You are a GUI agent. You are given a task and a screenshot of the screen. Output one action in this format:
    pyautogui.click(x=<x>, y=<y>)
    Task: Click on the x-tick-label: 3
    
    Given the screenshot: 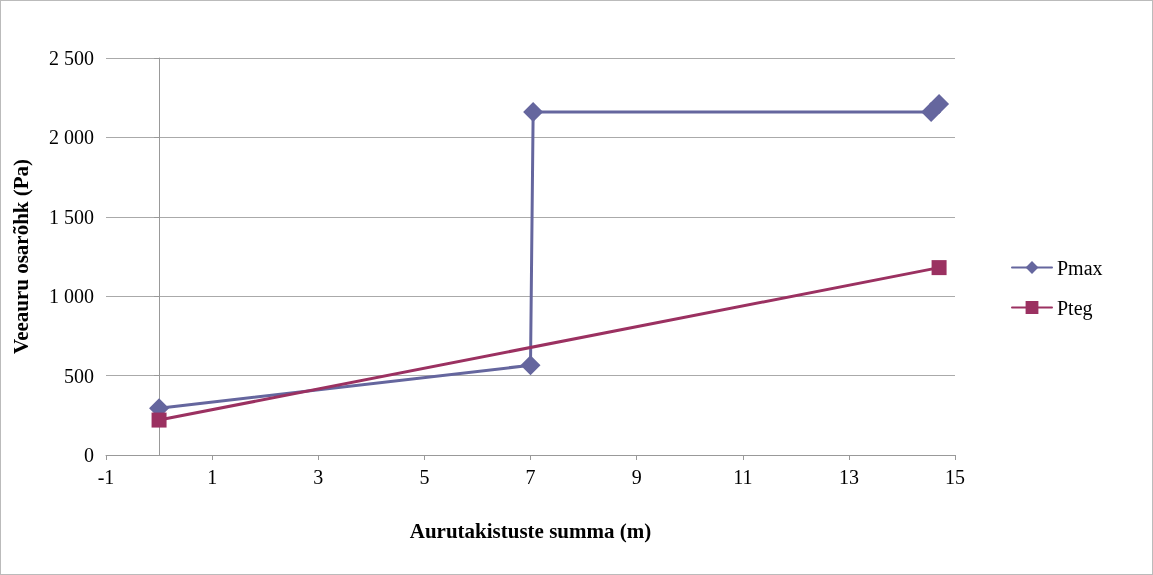 What is the action you would take?
    pyautogui.click(x=318, y=477)
    